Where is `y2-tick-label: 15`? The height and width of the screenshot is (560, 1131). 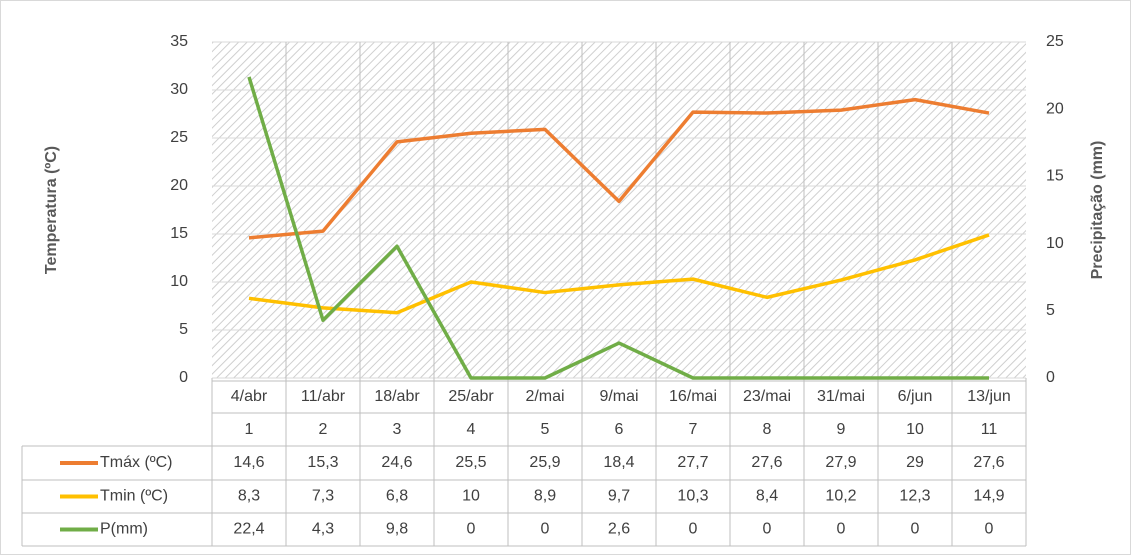 y2-tick-label: 15 is located at coordinates (1055, 176).